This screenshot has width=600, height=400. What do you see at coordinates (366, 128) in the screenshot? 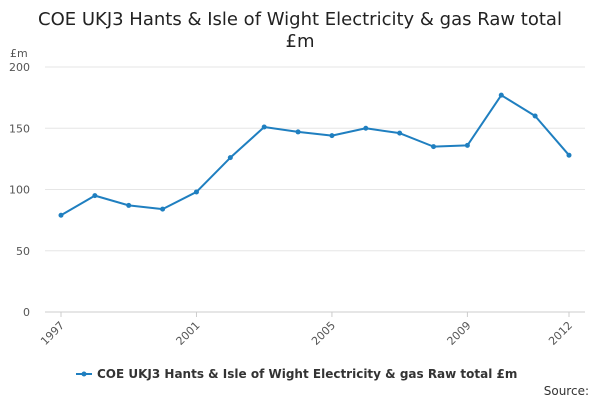
I see `data-point-2006` at bounding box center [366, 128].